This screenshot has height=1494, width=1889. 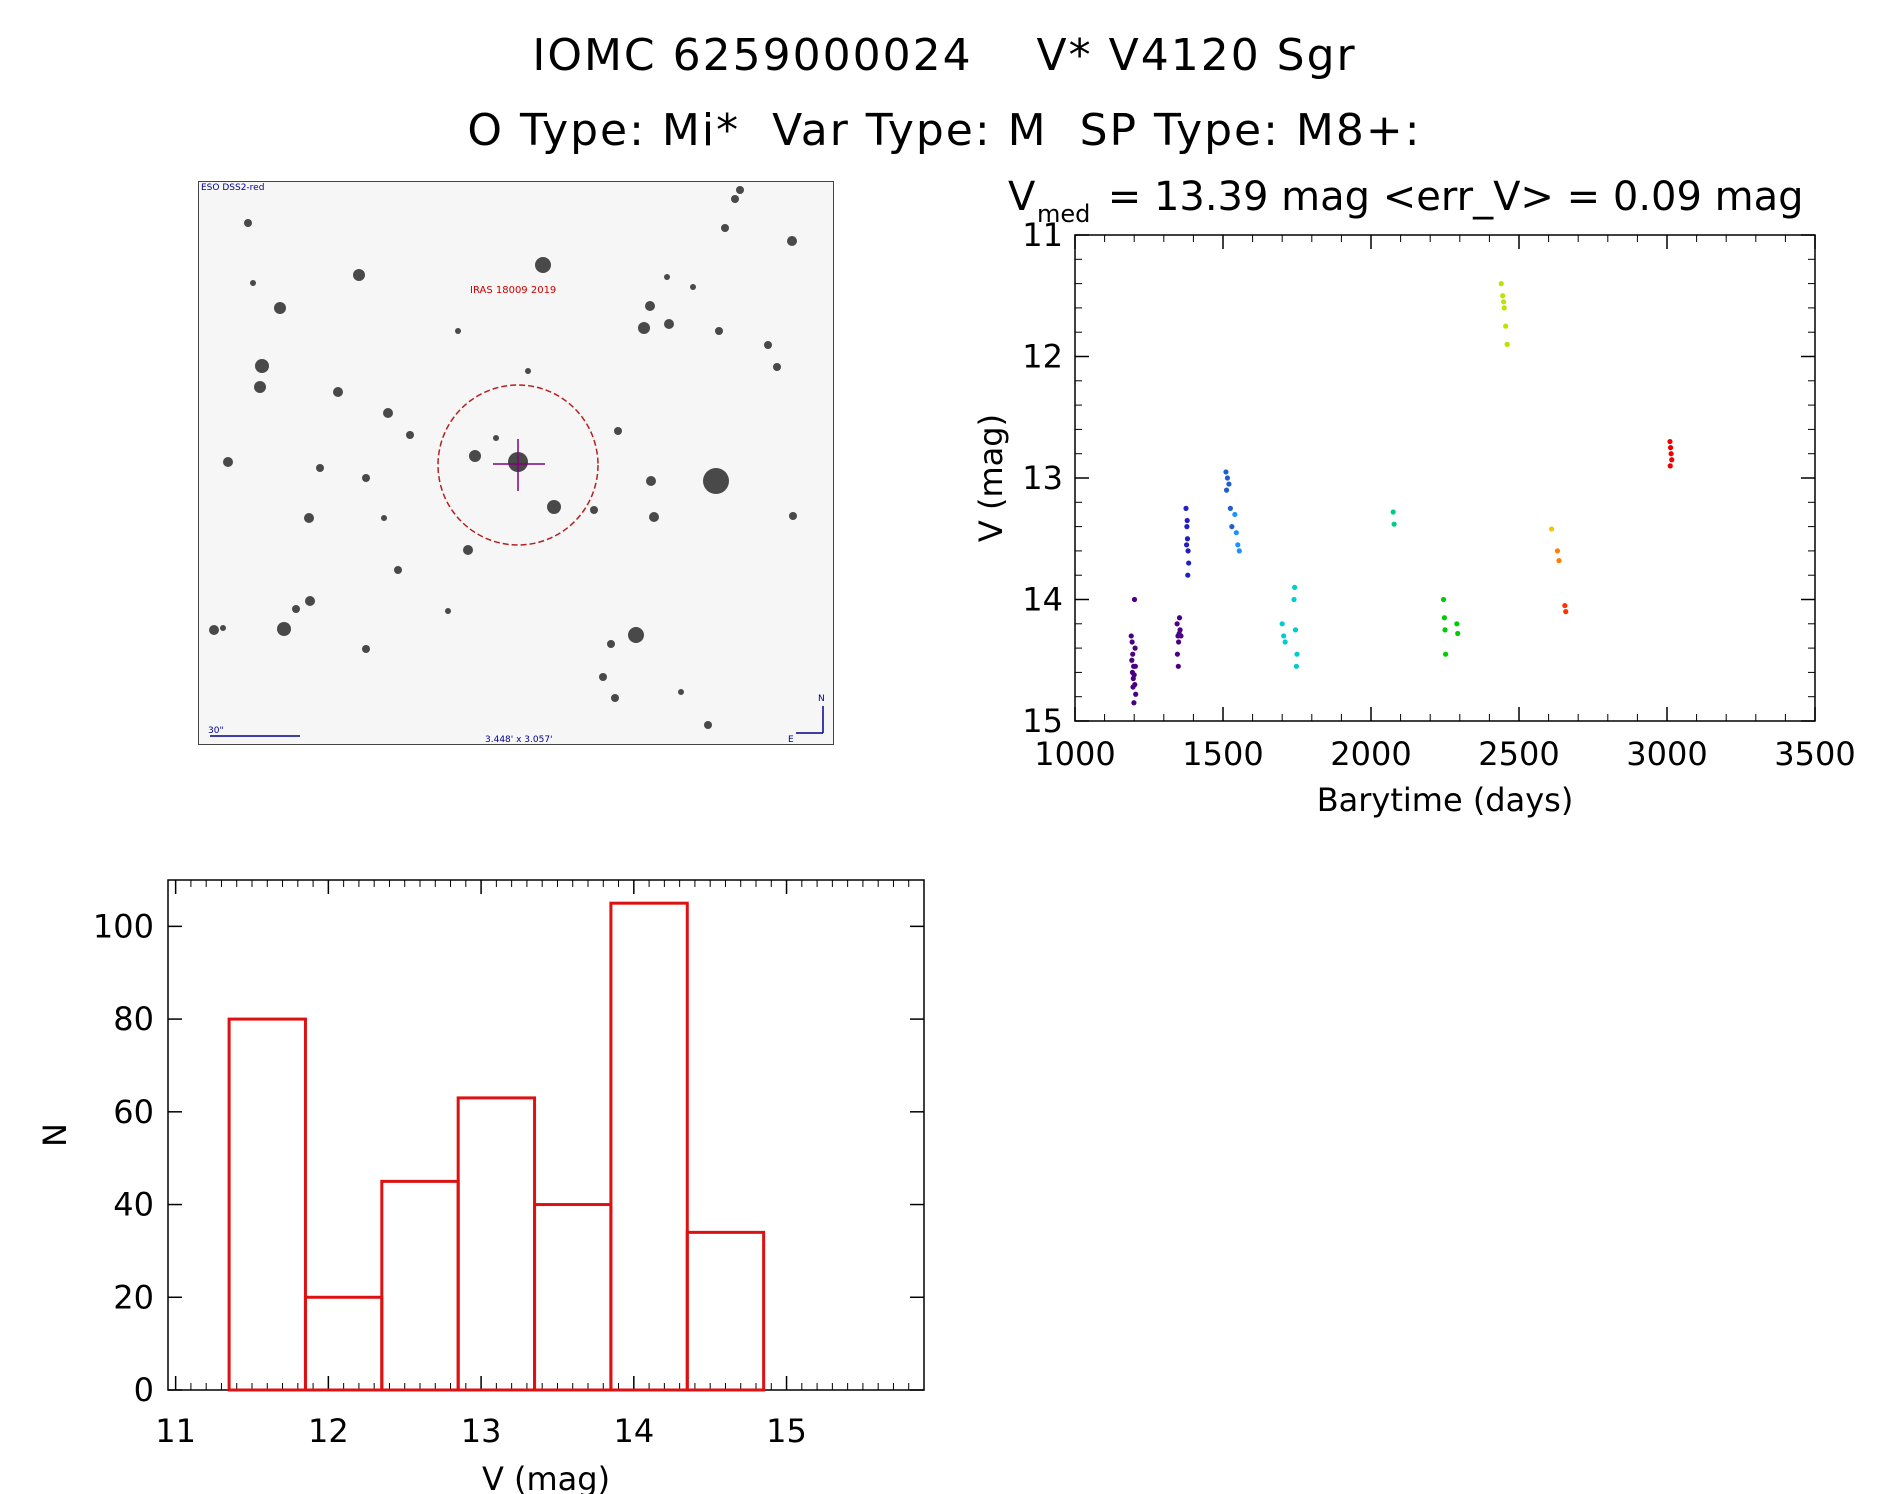 What do you see at coordinates (1814, 754) in the screenshot?
I see `lc-xtick-label-5: 3500` at bounding box center [1814, 754].